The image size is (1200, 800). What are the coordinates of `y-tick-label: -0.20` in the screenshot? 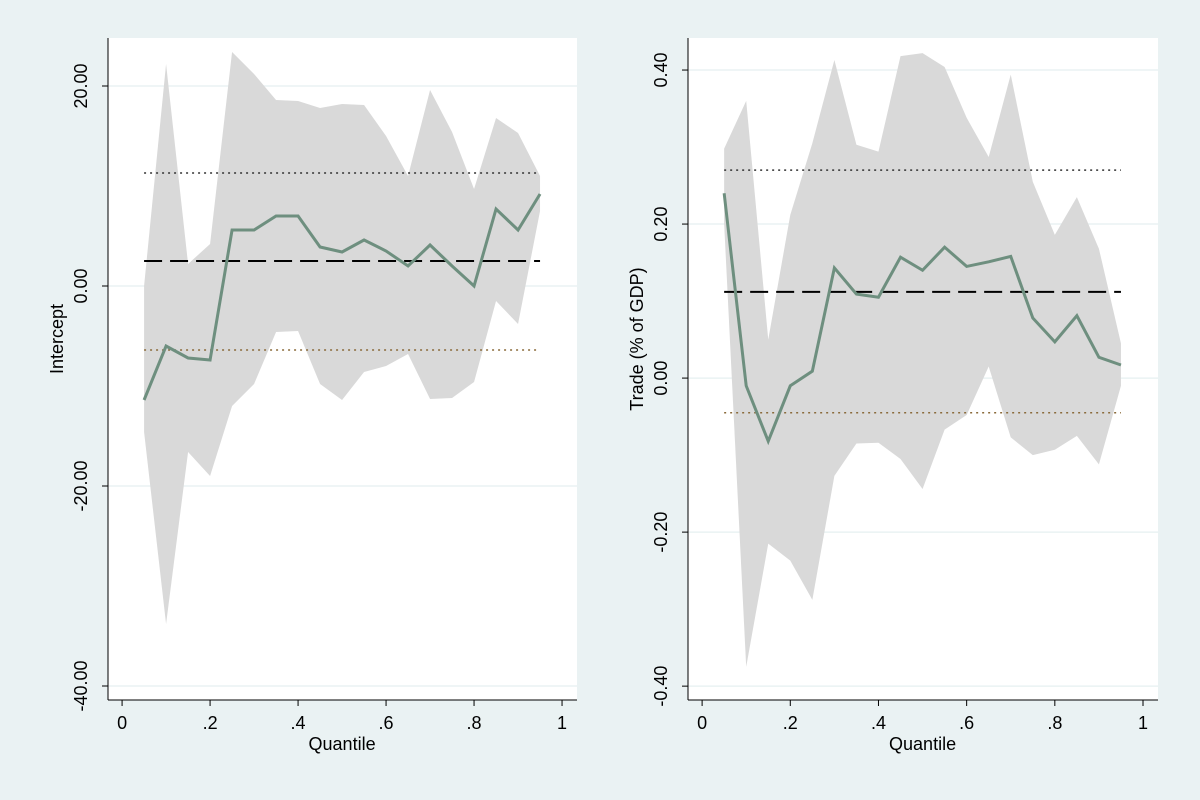 It's located at (661, 532).